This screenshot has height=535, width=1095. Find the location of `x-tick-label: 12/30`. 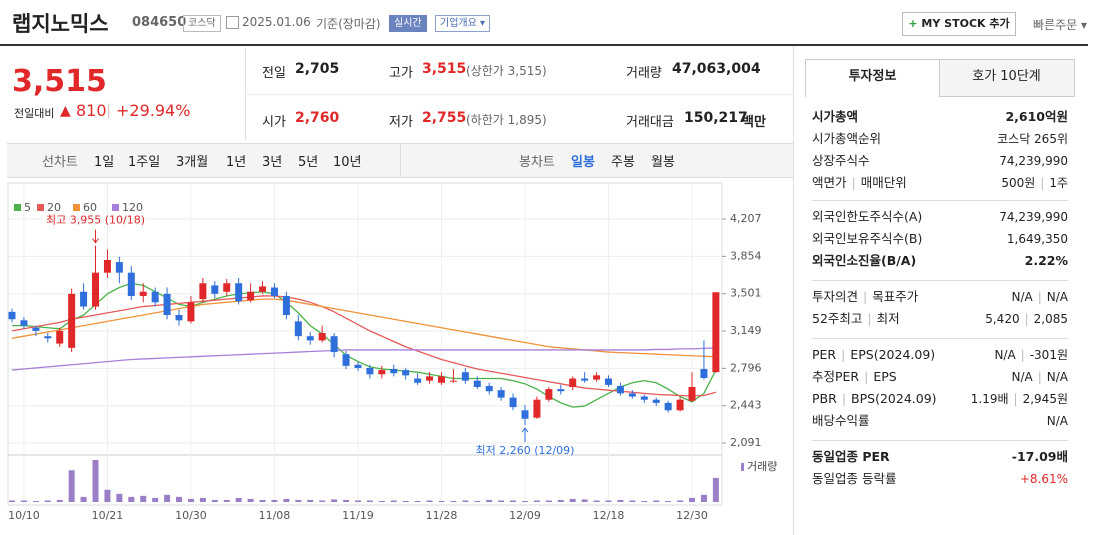

x-tick-label: 12/30 is located at coordinates (692, 515).